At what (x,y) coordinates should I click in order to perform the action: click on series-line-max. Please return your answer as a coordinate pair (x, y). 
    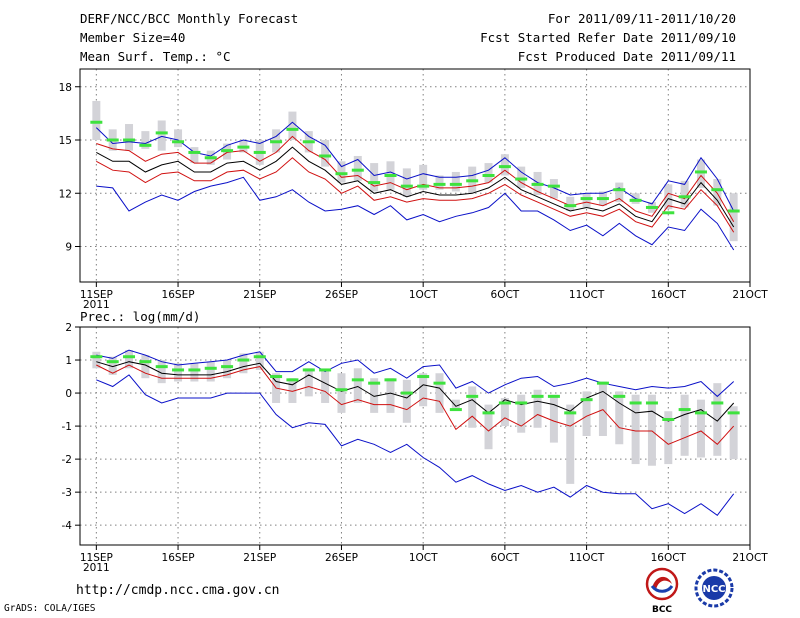
    Looking at the image, I should click on (415, 166).